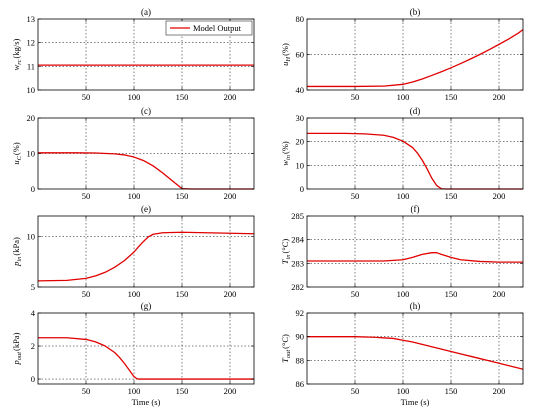  Describe the element at coordinates (300, 118) in the screenshot. I see `y-tick-label: 30` at that location.